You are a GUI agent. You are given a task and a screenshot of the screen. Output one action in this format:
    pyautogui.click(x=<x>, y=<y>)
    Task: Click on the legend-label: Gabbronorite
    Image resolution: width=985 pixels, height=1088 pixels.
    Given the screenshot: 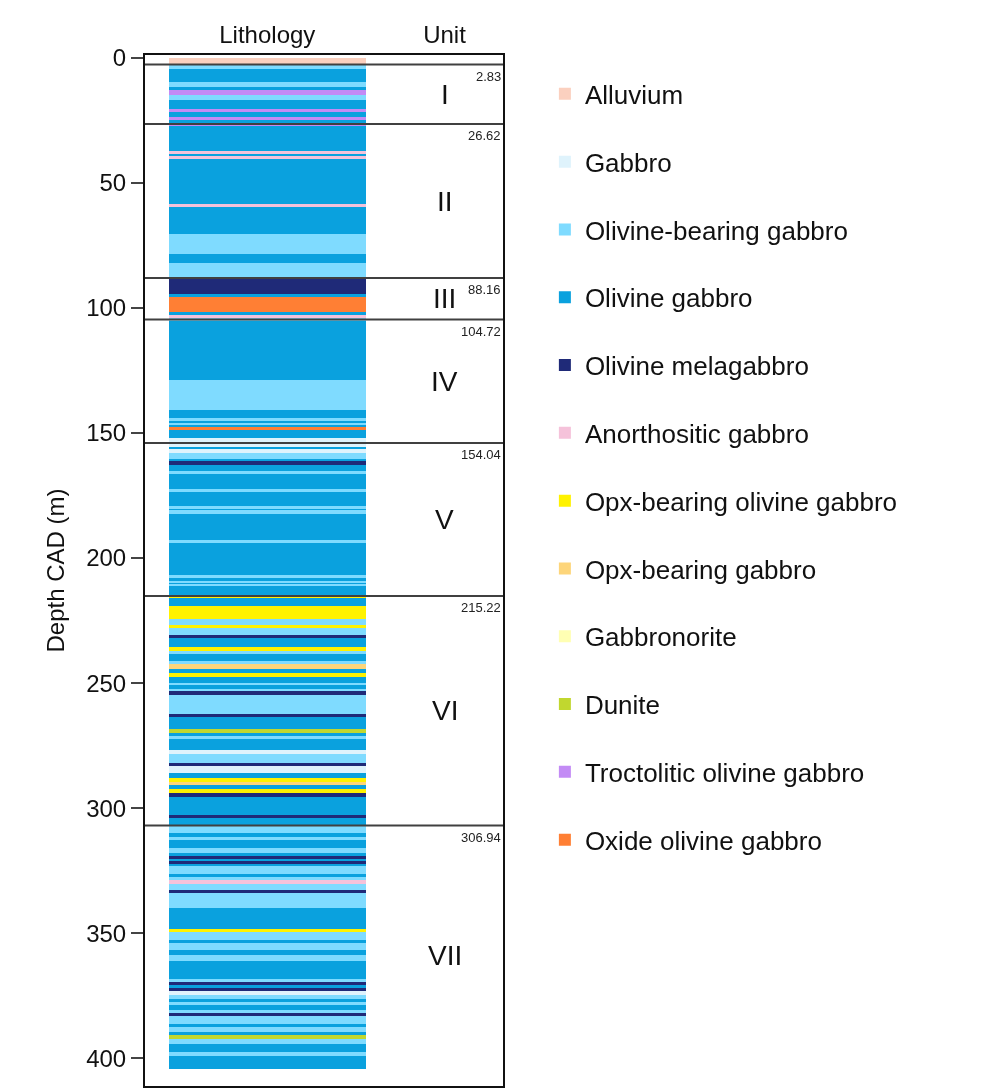 What is the action you would take?
    pyautogui.click(x=660, y=637)
    